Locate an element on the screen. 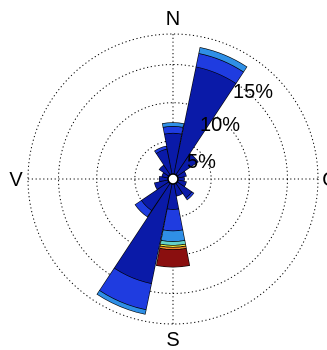 This screenshot has height=350, width=327. compass-label-east: O is located at coordinates (324, 180).